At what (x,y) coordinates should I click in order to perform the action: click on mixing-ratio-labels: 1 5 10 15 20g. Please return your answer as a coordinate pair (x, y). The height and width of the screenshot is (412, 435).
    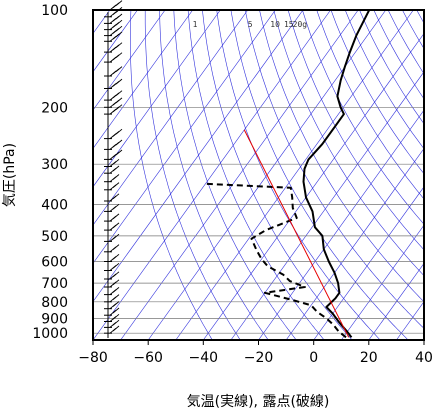
    Looking at the image, I should click on (250, 24).